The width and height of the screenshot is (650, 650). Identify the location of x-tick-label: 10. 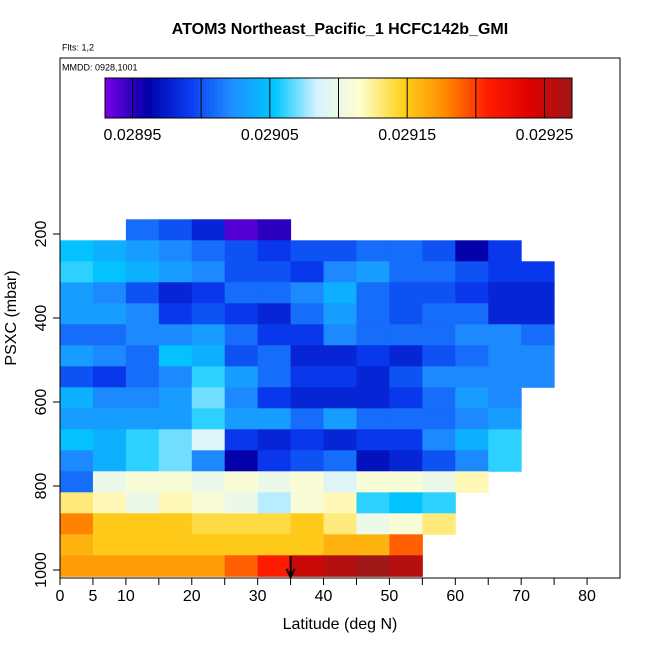
(126, 596).